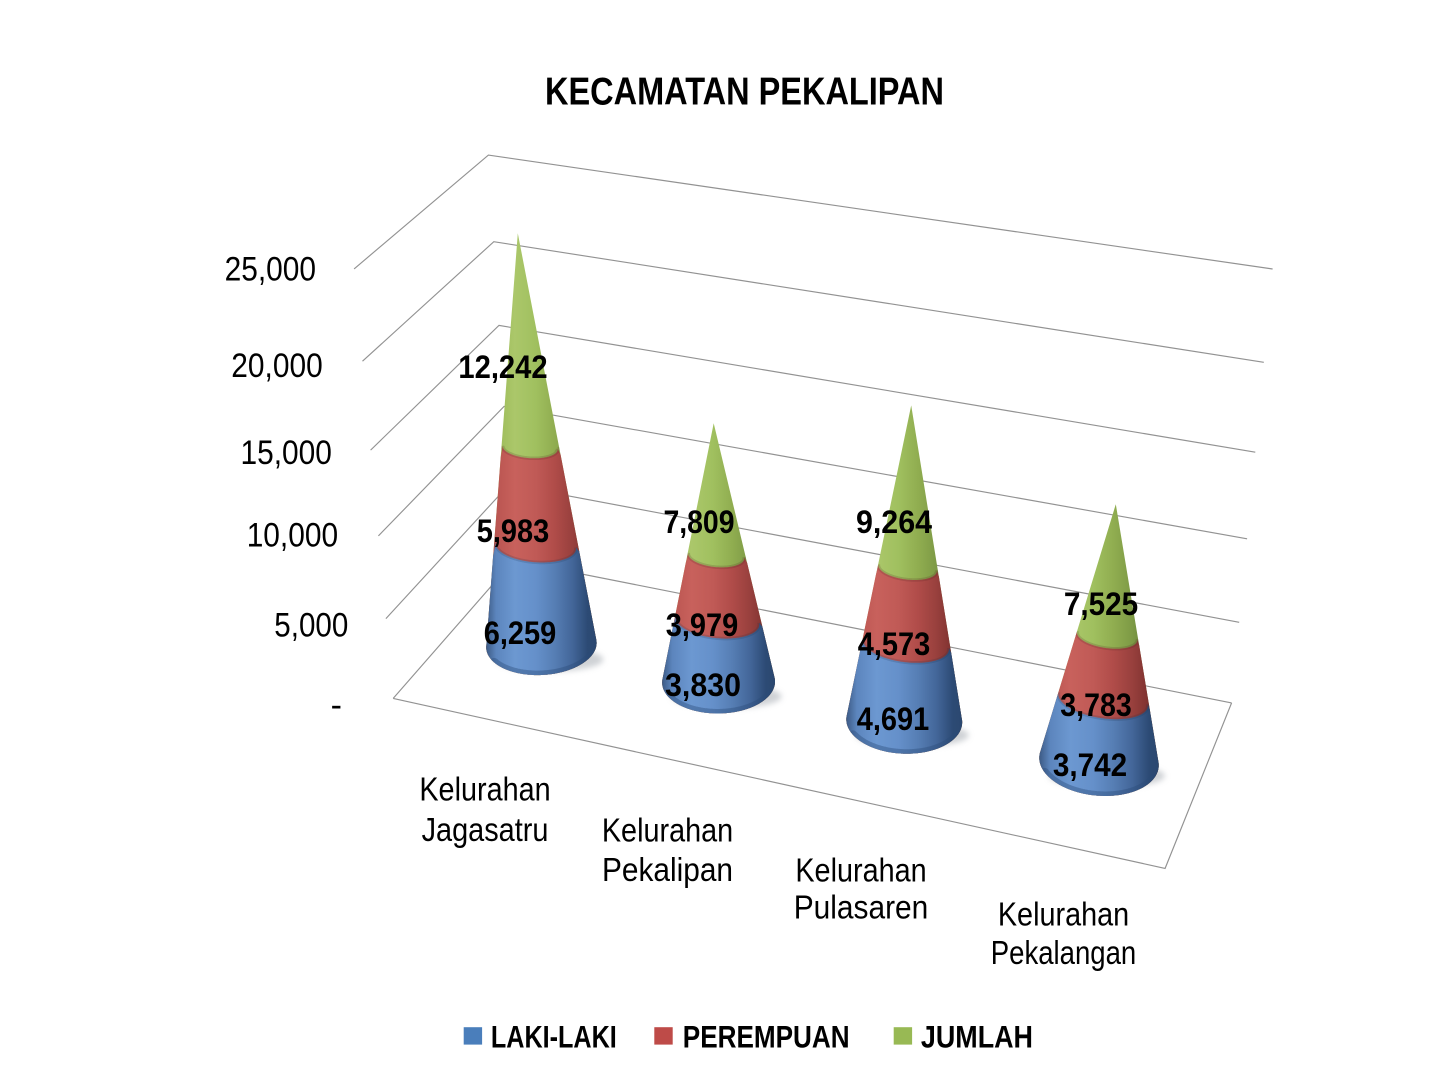  Describe the element at coordinates (744, 92) in the screenshot. I see `svg-text: KECAMATAN PEKALIPAN` at that location.